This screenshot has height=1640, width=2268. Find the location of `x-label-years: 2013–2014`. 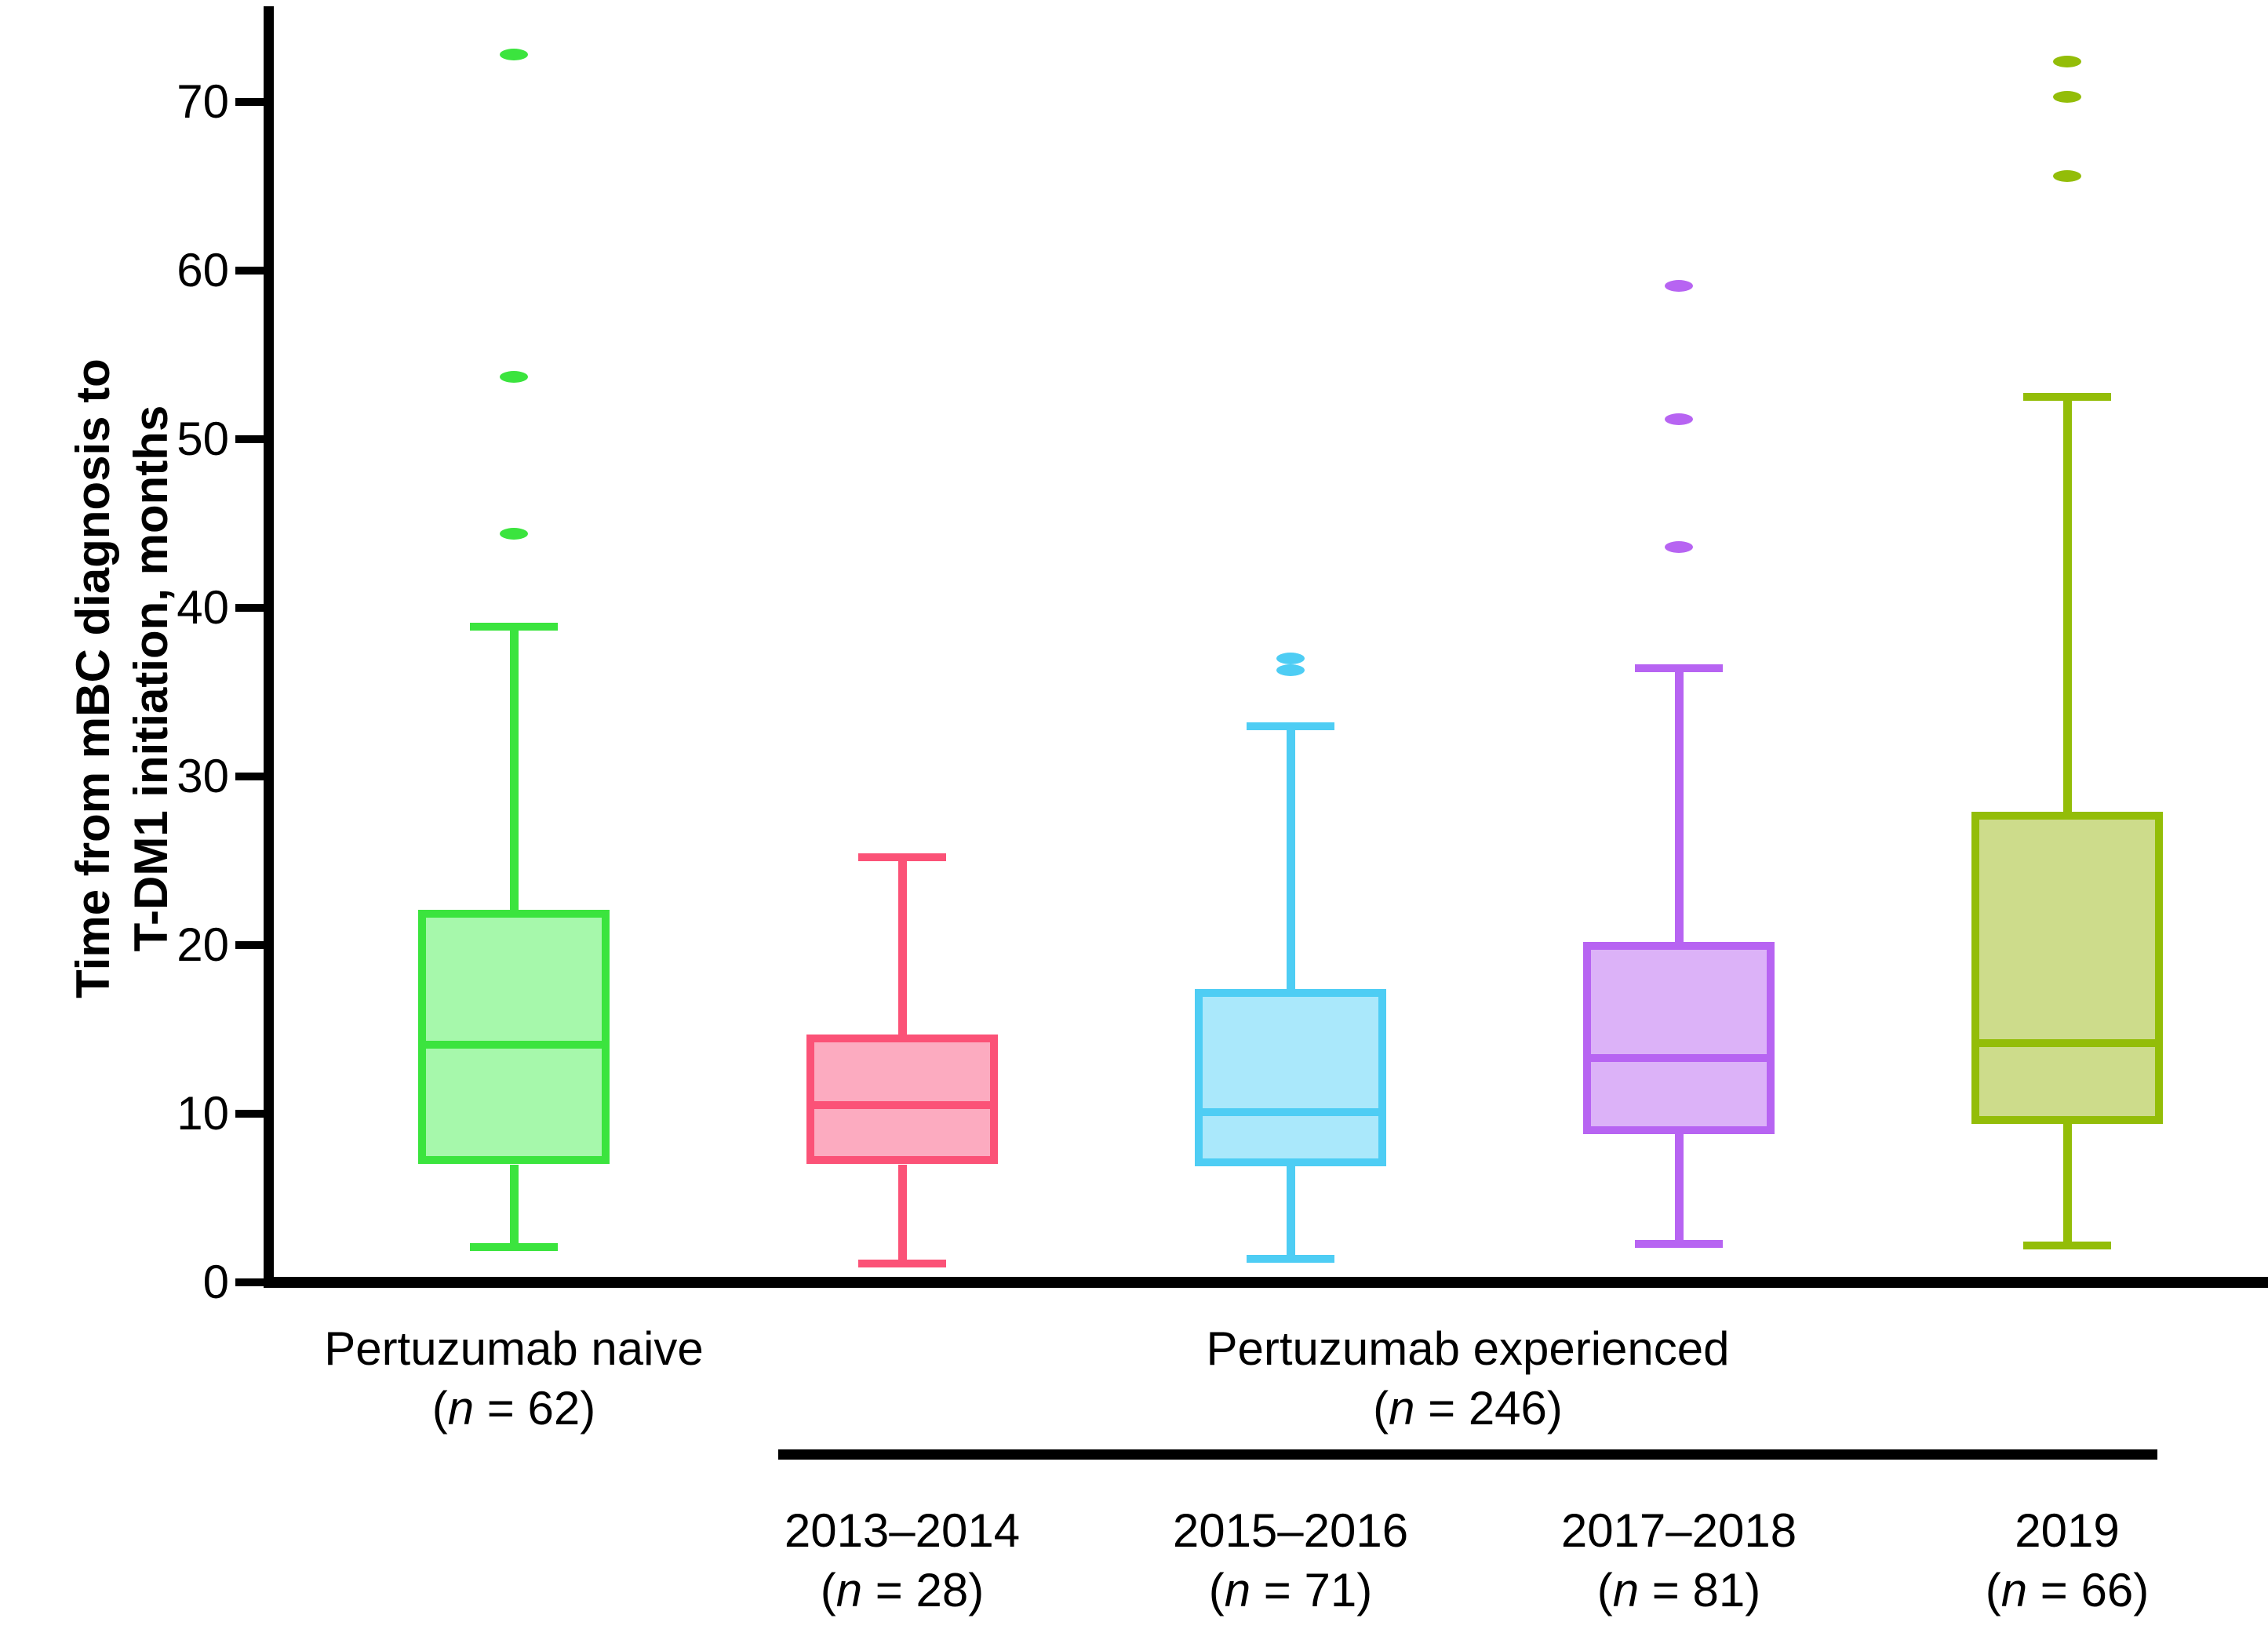

x-label-years: 2013–2014 is located at coordinates (902, 1530).